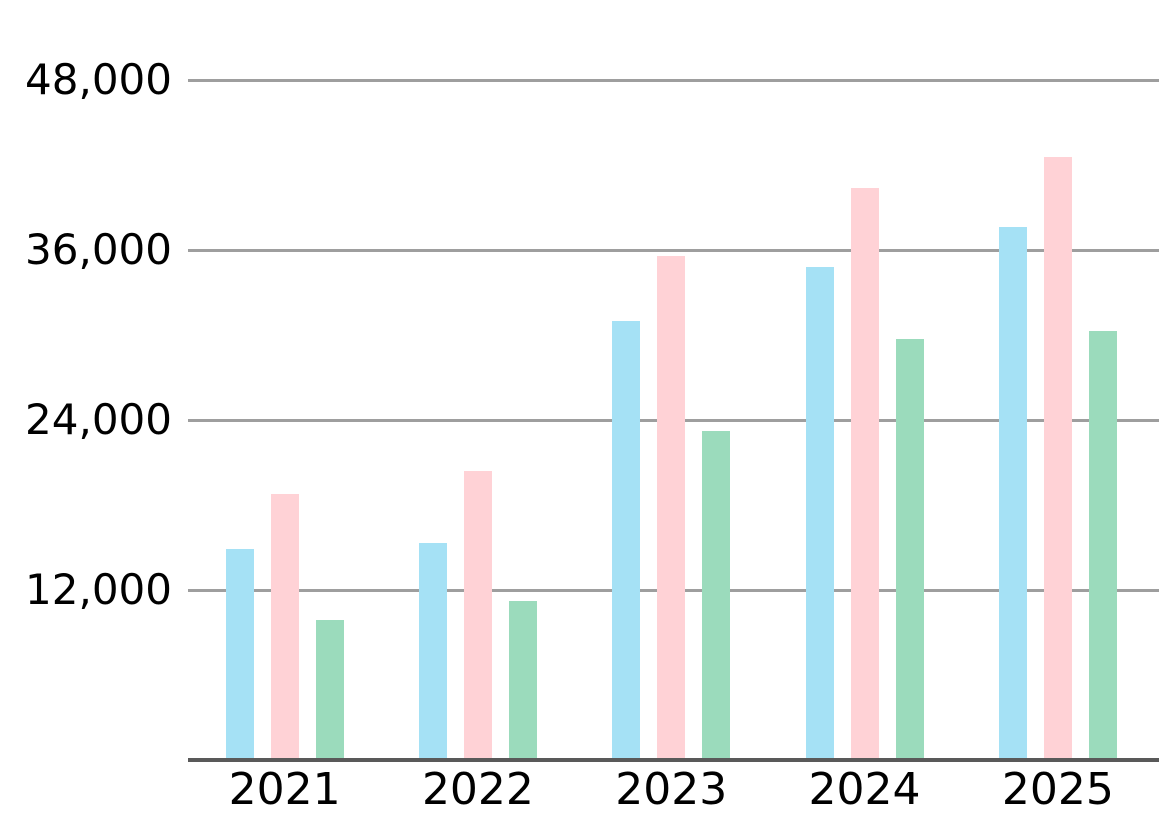 The width and height of the screenshot is (1159, 813). I want to click on x-axis-category-label: 2023, so click(671, 788).